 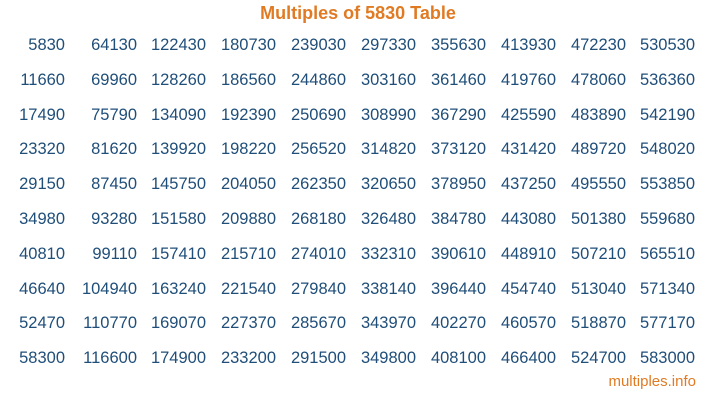 What do you see at coordinates (318, 358) in the screenshot?
I see `table-cell: 291500` at bounding box center [318, 358].